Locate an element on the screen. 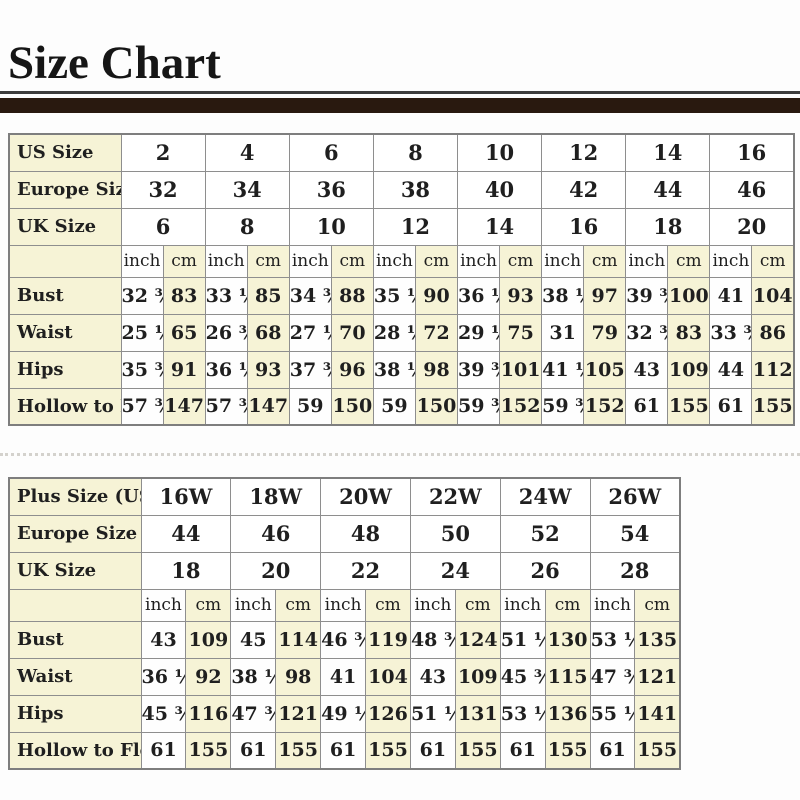 This screenshot has width=800, height=800. size-value: 32 is located at coordinates (163, 189).